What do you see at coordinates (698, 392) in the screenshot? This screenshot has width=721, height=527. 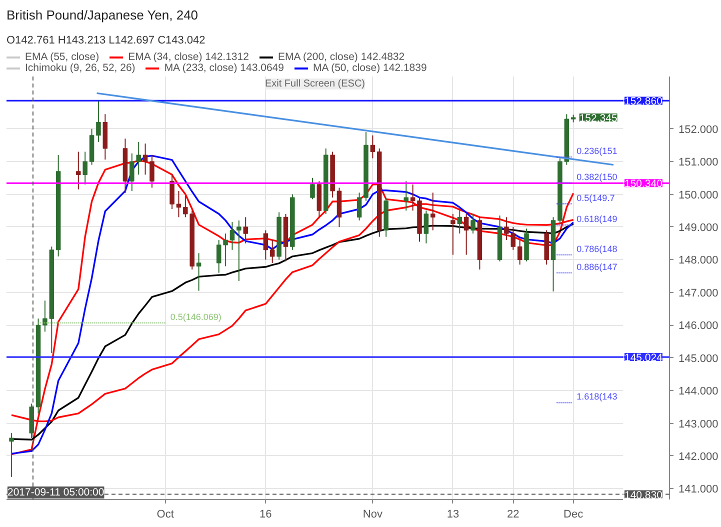 I see `y-tick-label: 144.000` at bounding box center [698, 392].